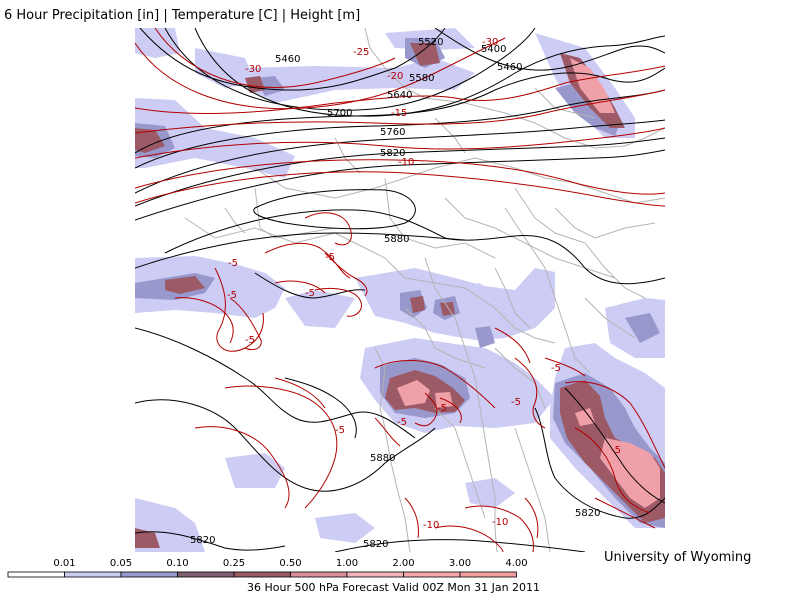 This screenshot has width=800, height=600. What do you see at coordinates (361, 52) in the screenshot?
I see `temperature-label: -25` at bounding box center [361, 52].